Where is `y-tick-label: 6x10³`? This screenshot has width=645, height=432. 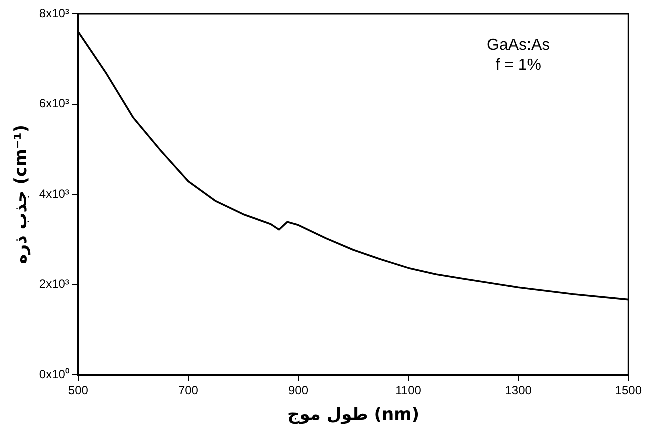 y-tick-label: 6x10³ is located at coordinates (54, 103).